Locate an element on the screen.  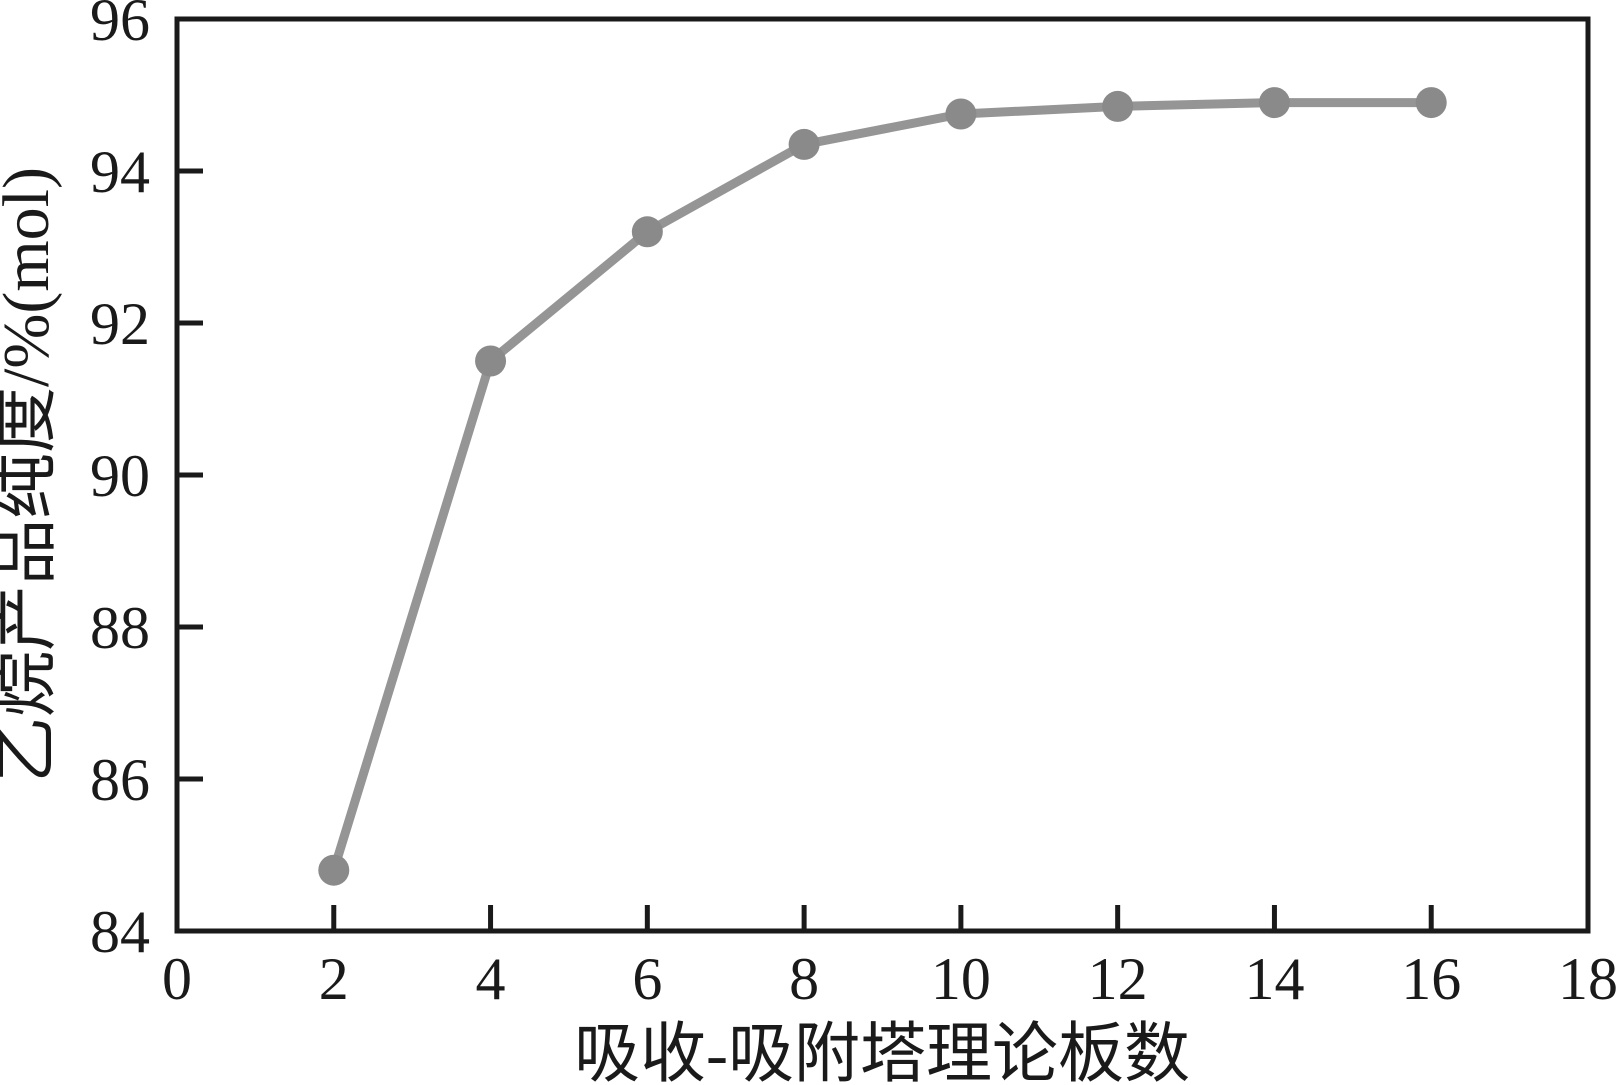
x-tick-label: 14 is located at coordinates (1274, 979).